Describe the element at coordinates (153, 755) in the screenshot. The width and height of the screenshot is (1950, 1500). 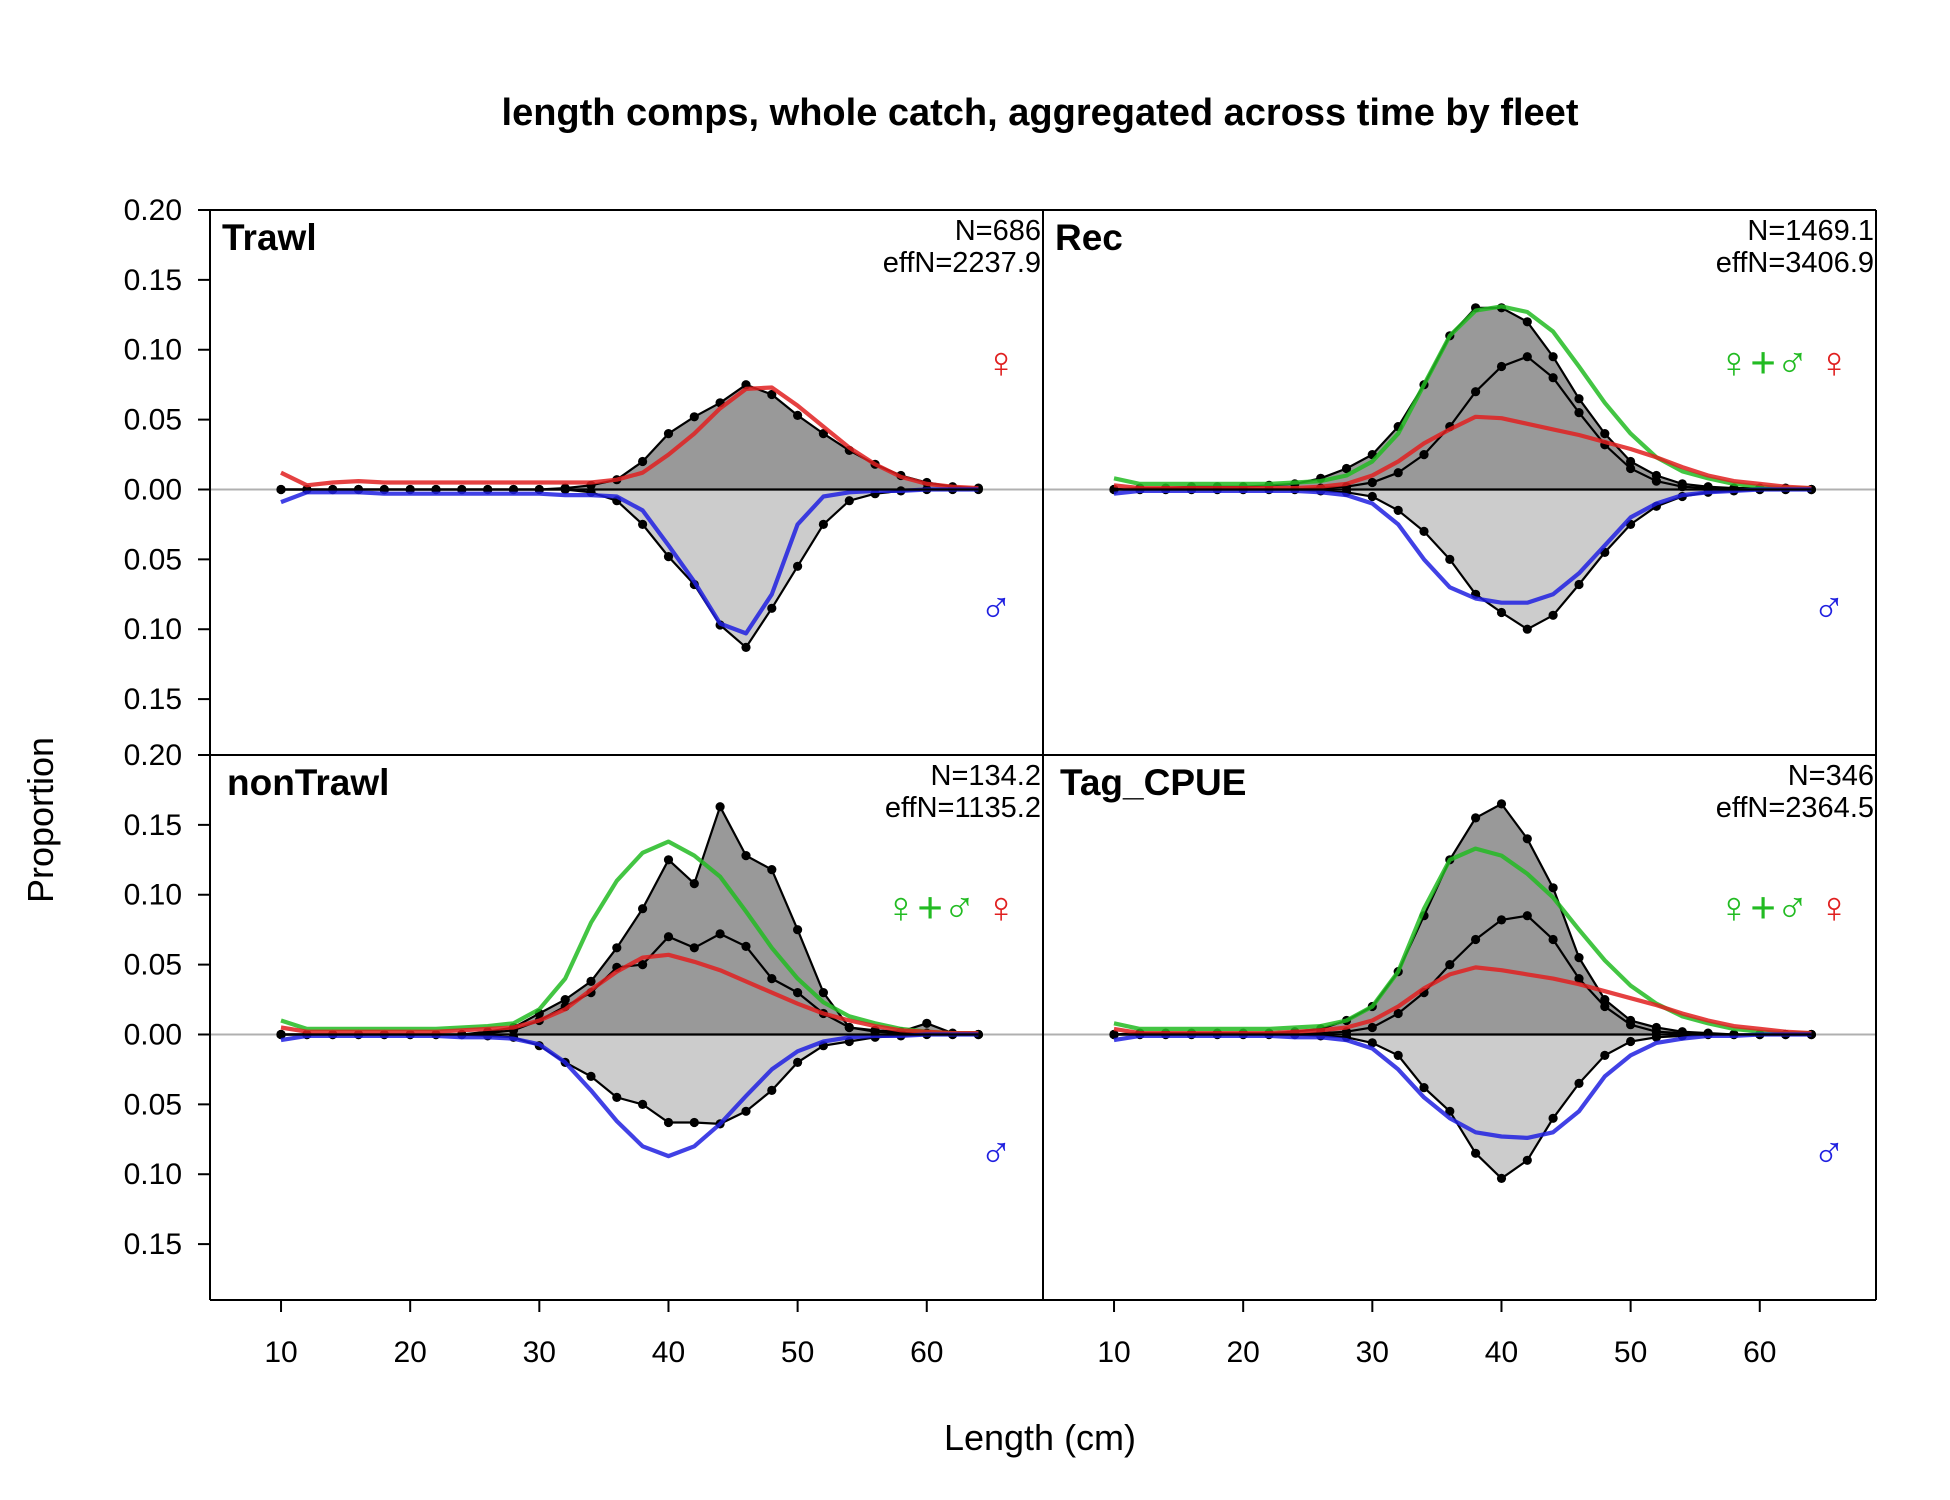
I see `y-tick-label: 0.20` at that location.